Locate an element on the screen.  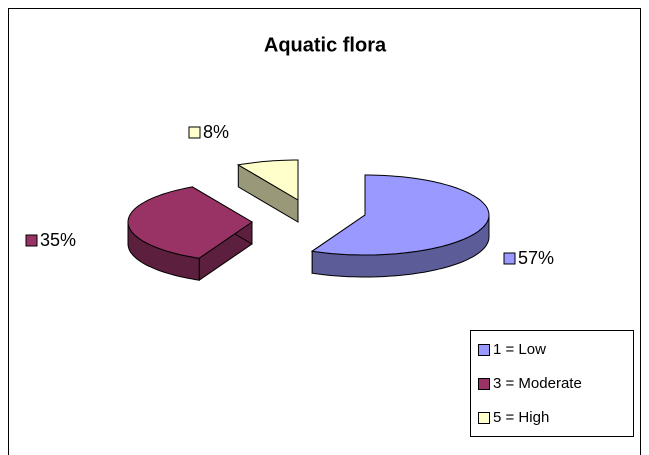
legend-label: 5 = High is located at coordinates (521, 417).